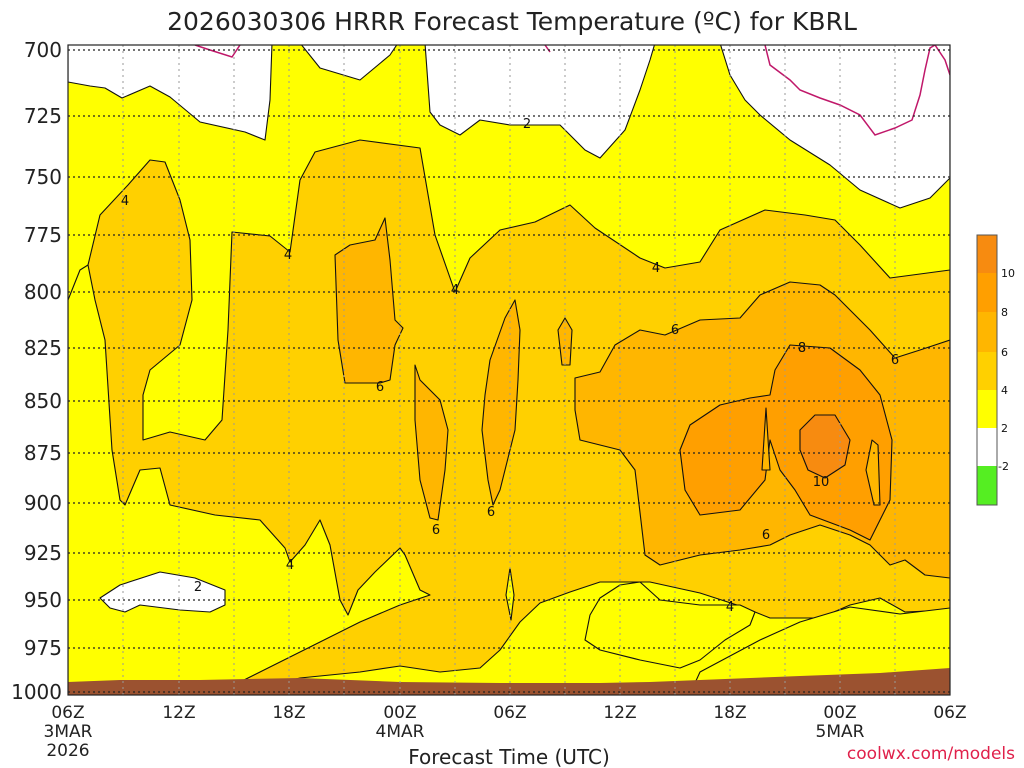  What do you see at coordinates (43, 348) in the screenshot?
I see `y-tick-label: 825` at bounding box center [43, 348].